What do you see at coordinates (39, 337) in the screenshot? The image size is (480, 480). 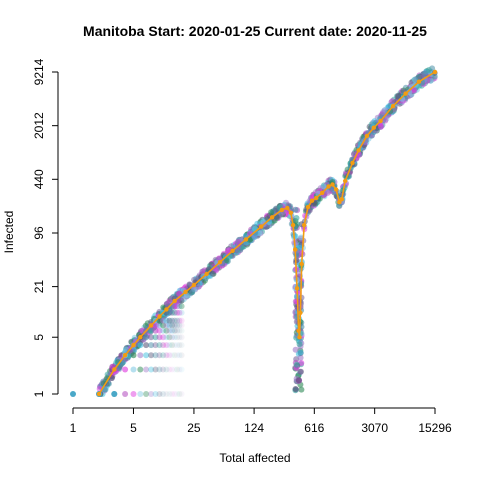 I see `y-tick-label: 5` at bounding box center [39, 337].